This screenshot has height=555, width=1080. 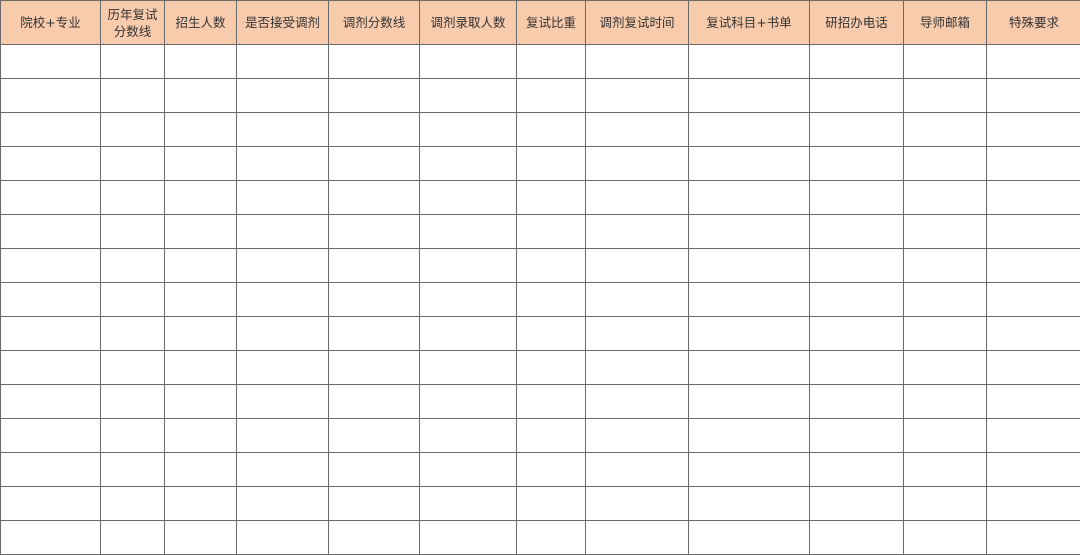 I want to click on column-header: 特殊要求, so click(x=1033, y=23).